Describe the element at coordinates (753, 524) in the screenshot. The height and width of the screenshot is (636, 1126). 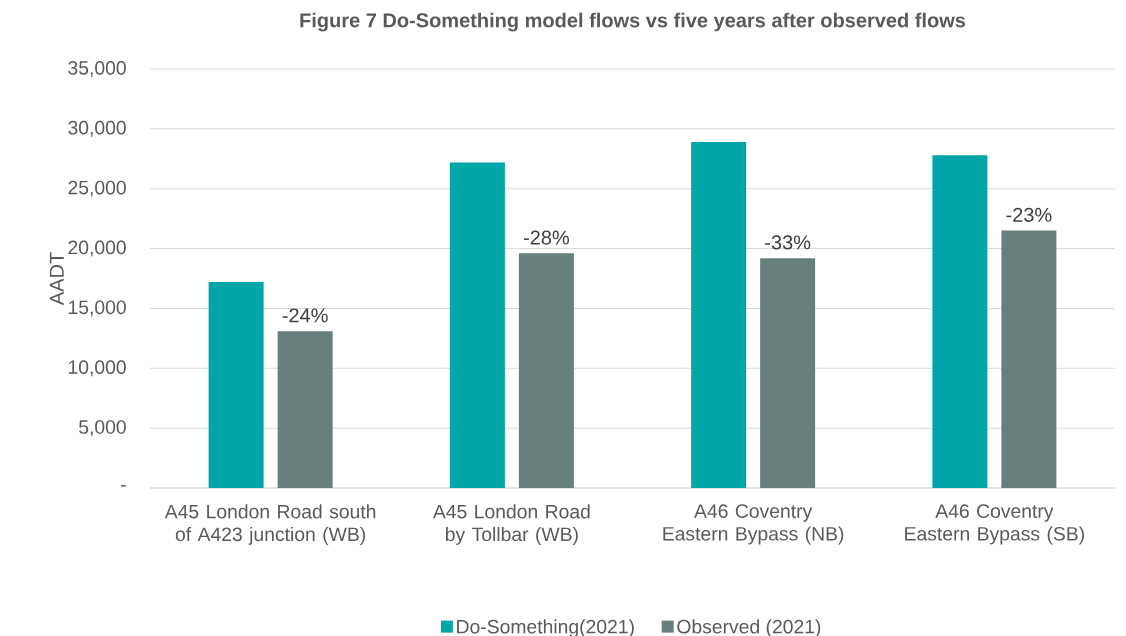
I see `x-tick-label: A46 Coventry Eastern Bypass (NB)` at that location.